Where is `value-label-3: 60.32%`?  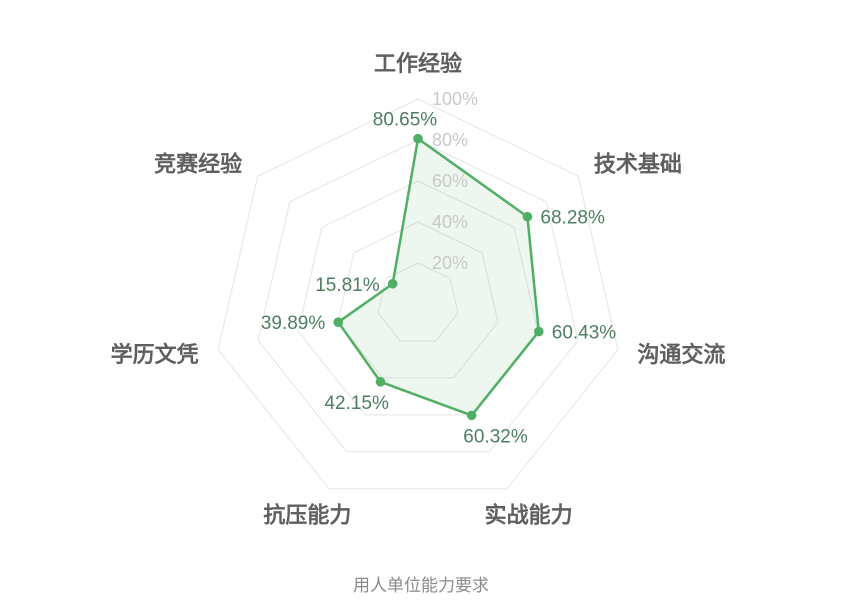 value-label-3: 60.32% is located at coordinates (495, 436).